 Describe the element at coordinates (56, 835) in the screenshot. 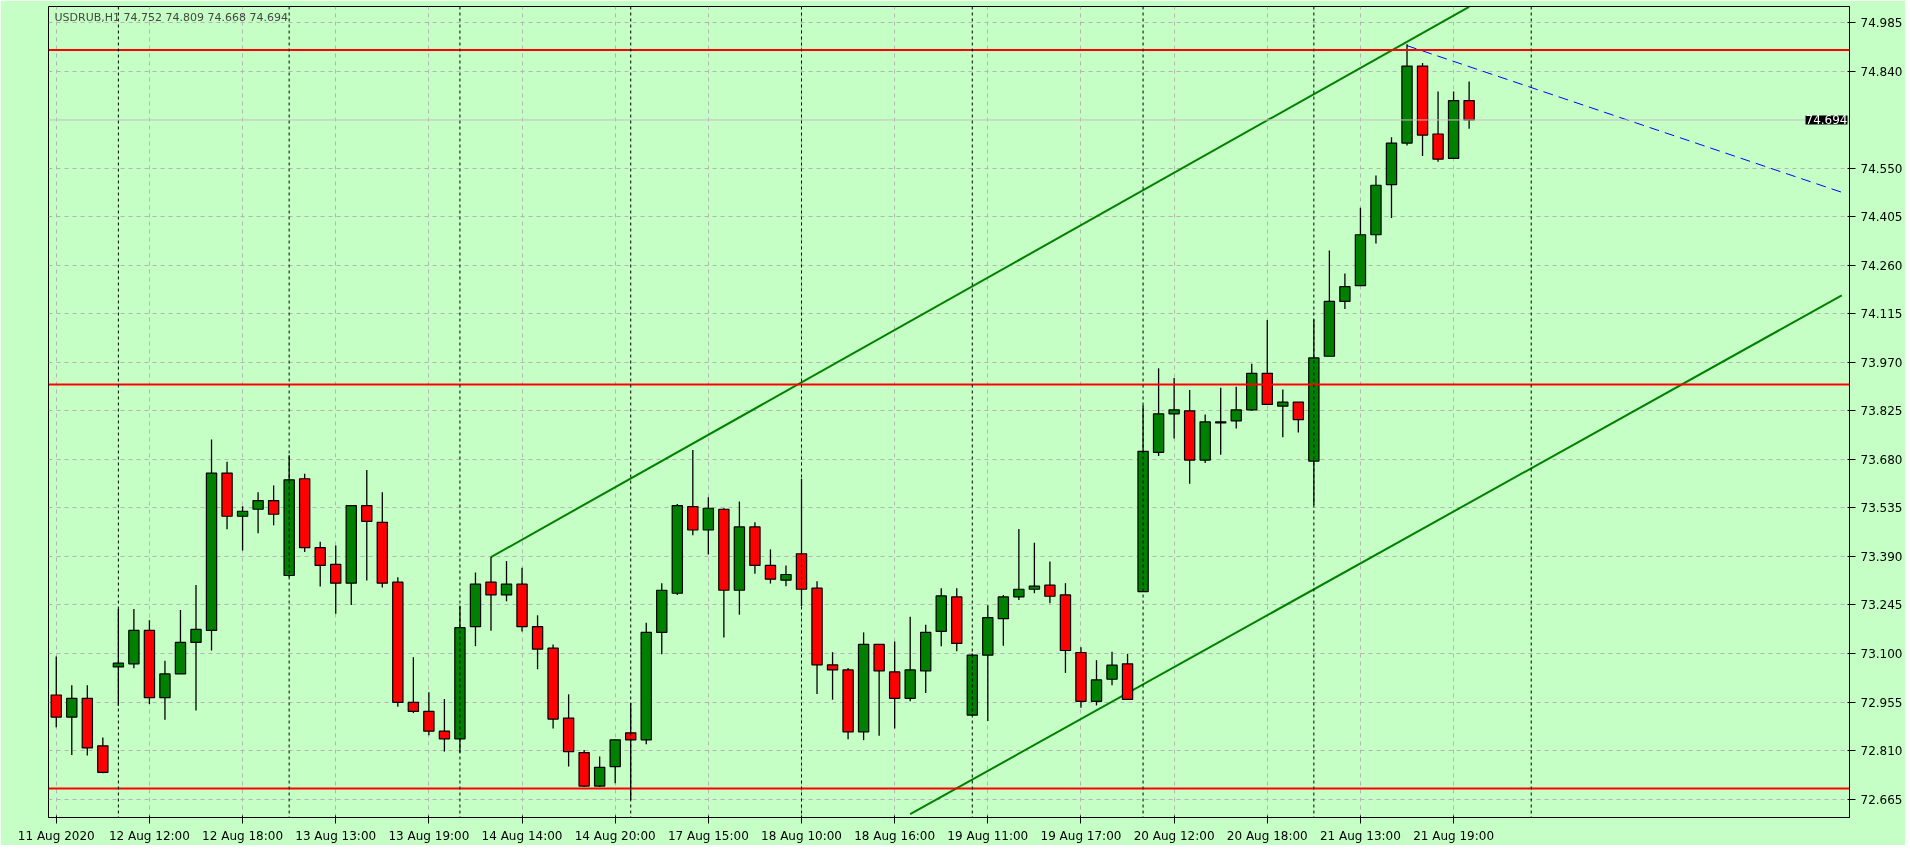

I see `x-tick-label: 11 Aug 2020` at that location.